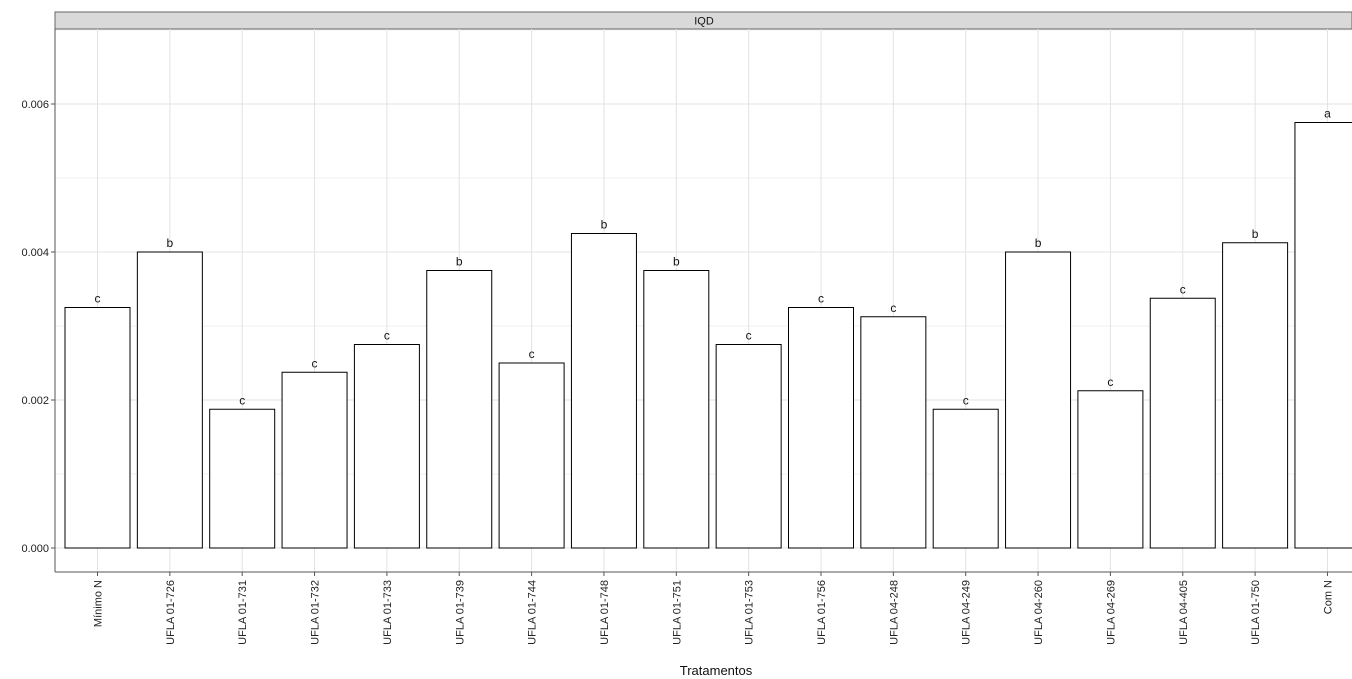  Describe the element at coordinates (716, 670) in the screenshot. I see `x-axis-title: Tratamentos` at that location.